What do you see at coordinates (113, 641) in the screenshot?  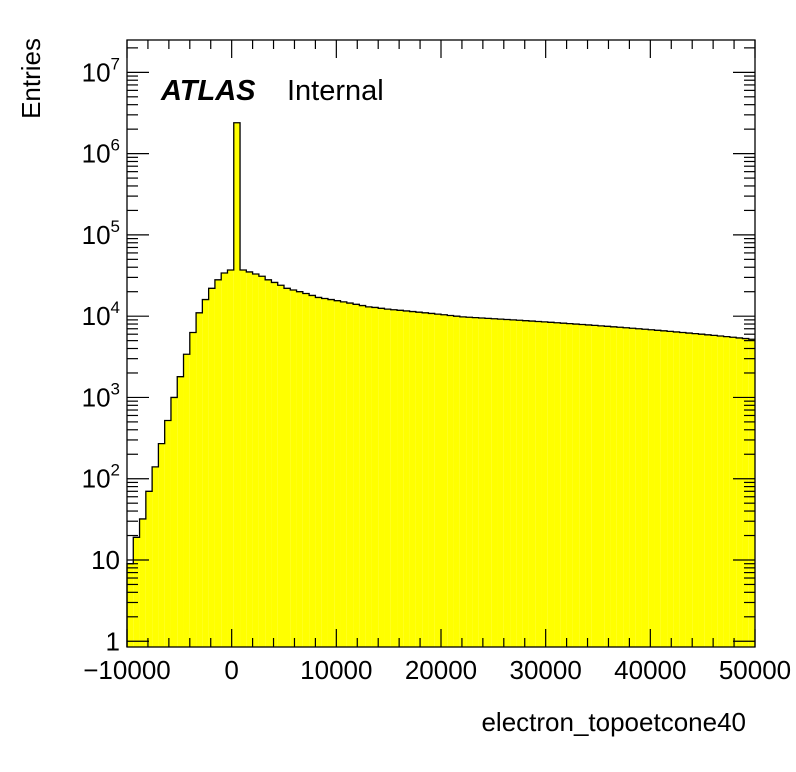 I see `y-tick-label: 1` at bounding box center [113, 641].